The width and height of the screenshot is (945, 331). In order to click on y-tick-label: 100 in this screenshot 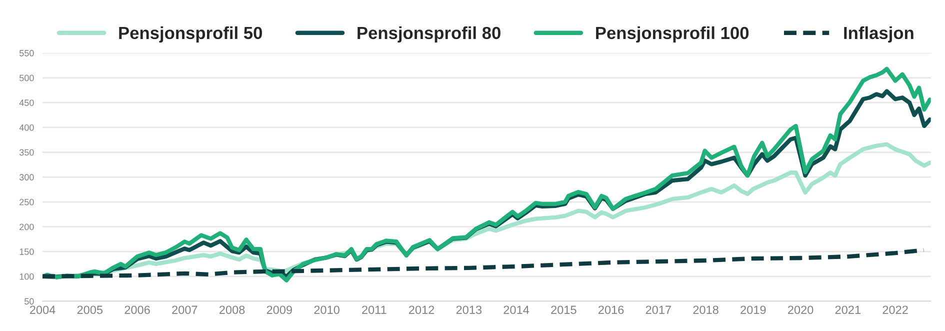, I will do `click(27, 276)`.